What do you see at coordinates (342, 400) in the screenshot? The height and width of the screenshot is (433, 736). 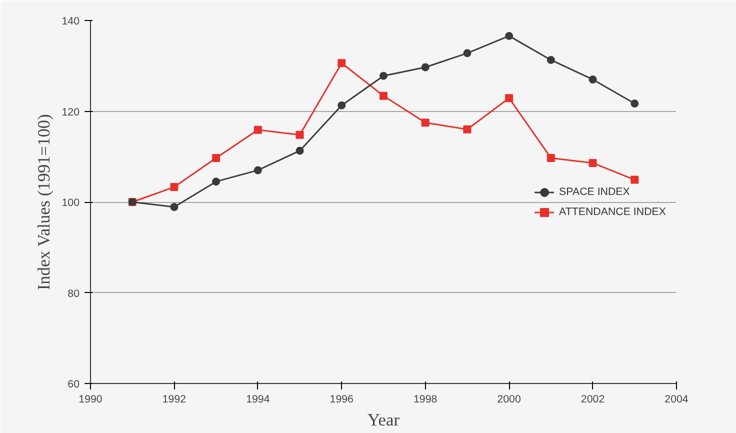 I see `x-tick-label: 1996` at bounding box center [342, 400].